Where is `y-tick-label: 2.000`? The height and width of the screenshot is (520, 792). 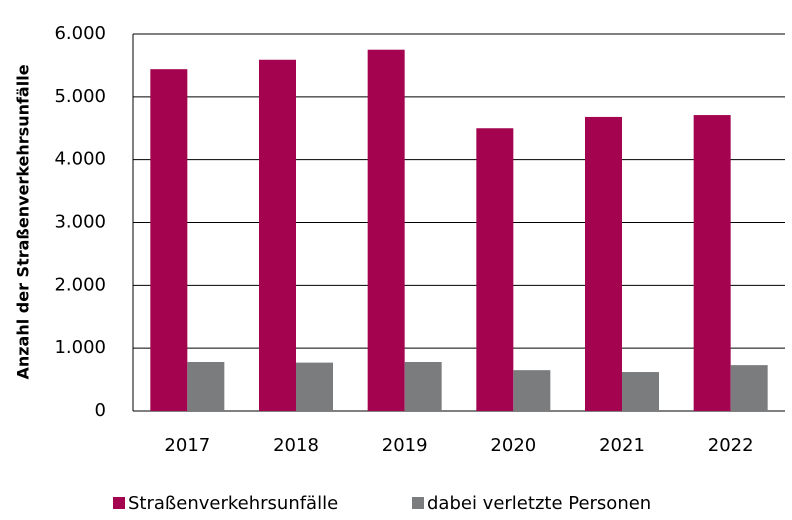 y-tick-label: 2.000 is located at coordinates (80, 284).